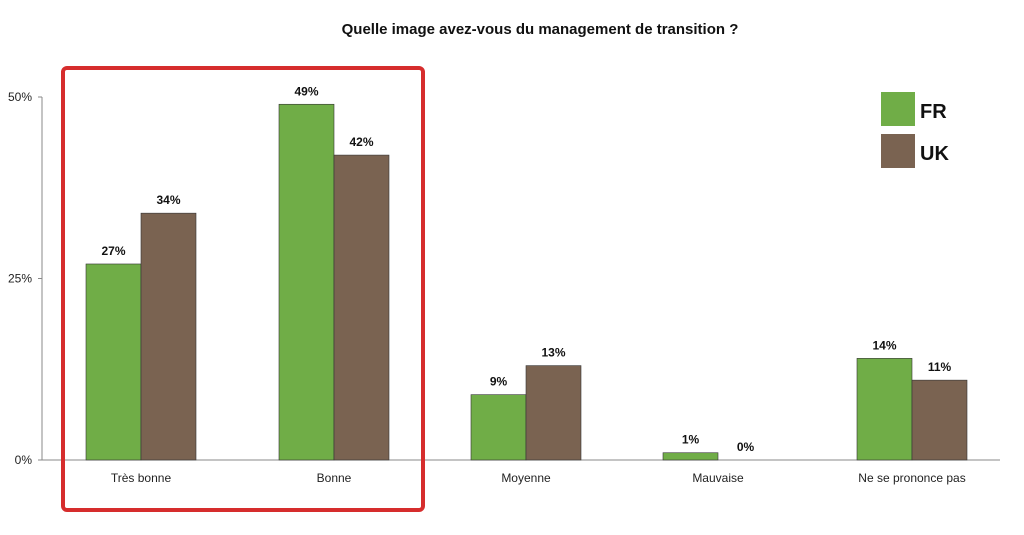 The width and height of the screenshot is (1024, 535). Describe the element at coordinates (898, 151) in the screenshot. I see `legend-swatch-uk` at that location.